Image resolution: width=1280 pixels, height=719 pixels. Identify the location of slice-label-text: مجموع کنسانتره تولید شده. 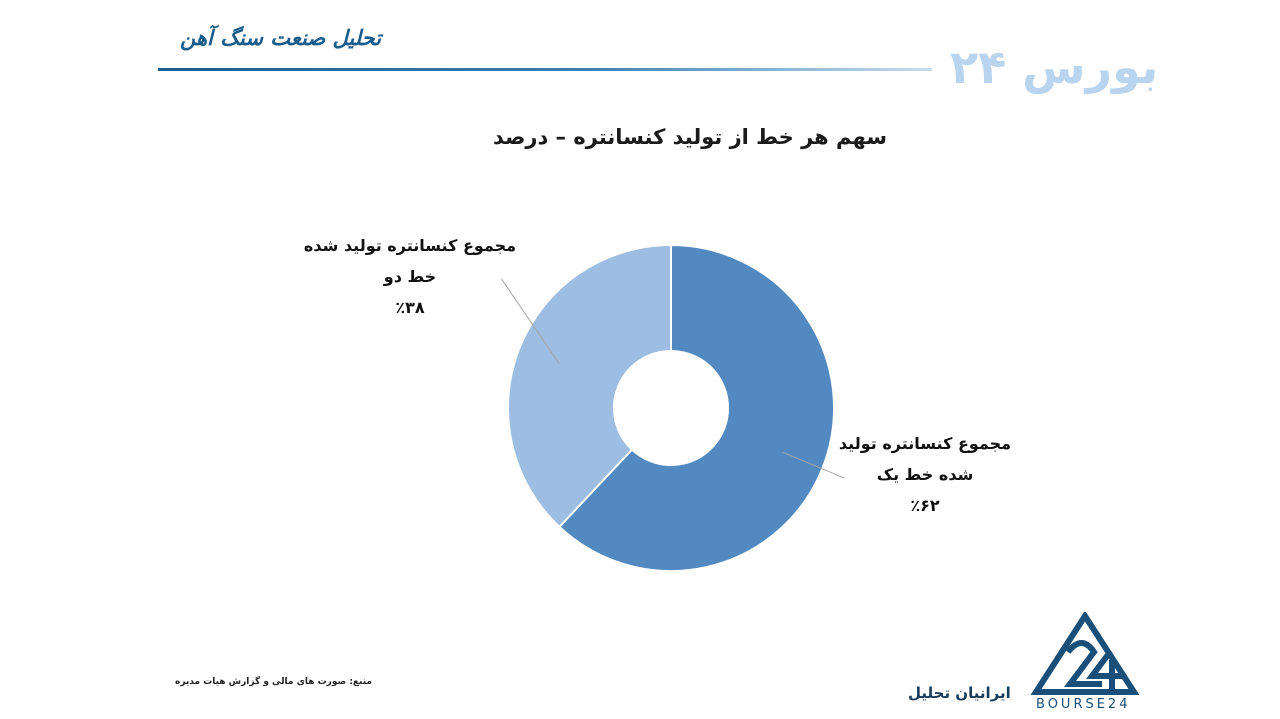
(410, 245).